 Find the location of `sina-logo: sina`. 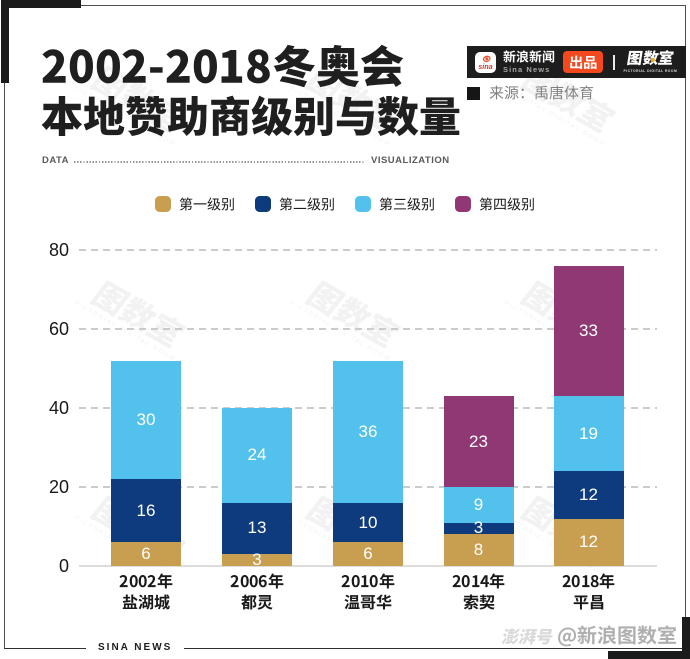

sina-logo: sina is located at coordinates (485, 62).